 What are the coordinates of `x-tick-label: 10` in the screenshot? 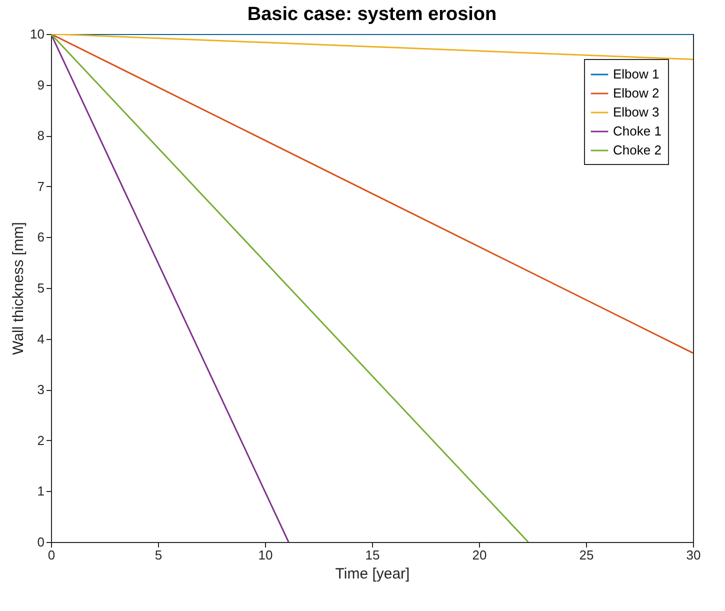 It's located at (265, 555).